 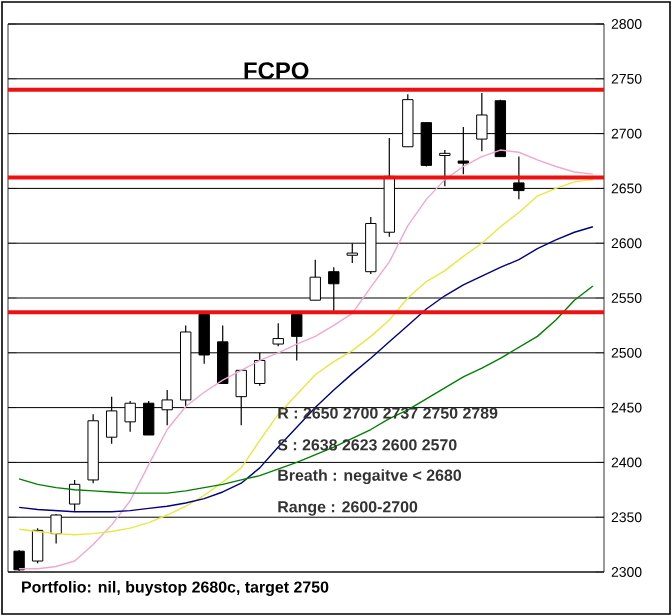 I want to click on text: FCPO, so click(x=276, y=71).